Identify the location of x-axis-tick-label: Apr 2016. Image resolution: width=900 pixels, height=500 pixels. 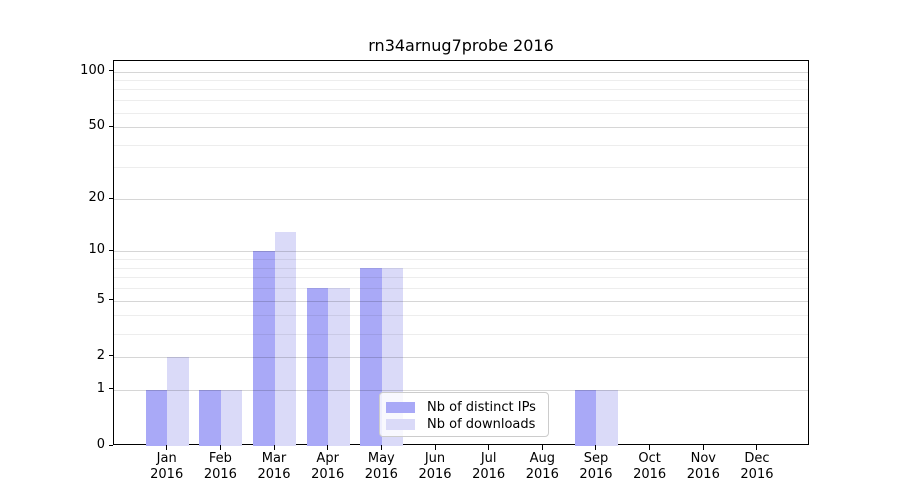
(328, 467).